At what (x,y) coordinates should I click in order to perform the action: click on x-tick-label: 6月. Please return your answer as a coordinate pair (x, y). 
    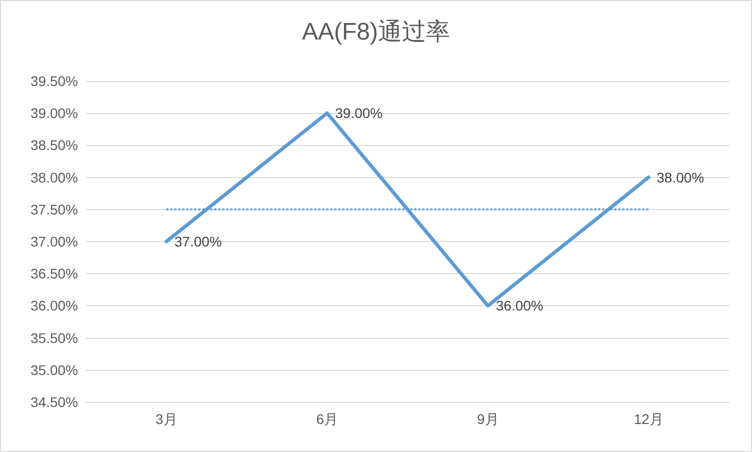
    Looking at the image, I should click on (327, 419).